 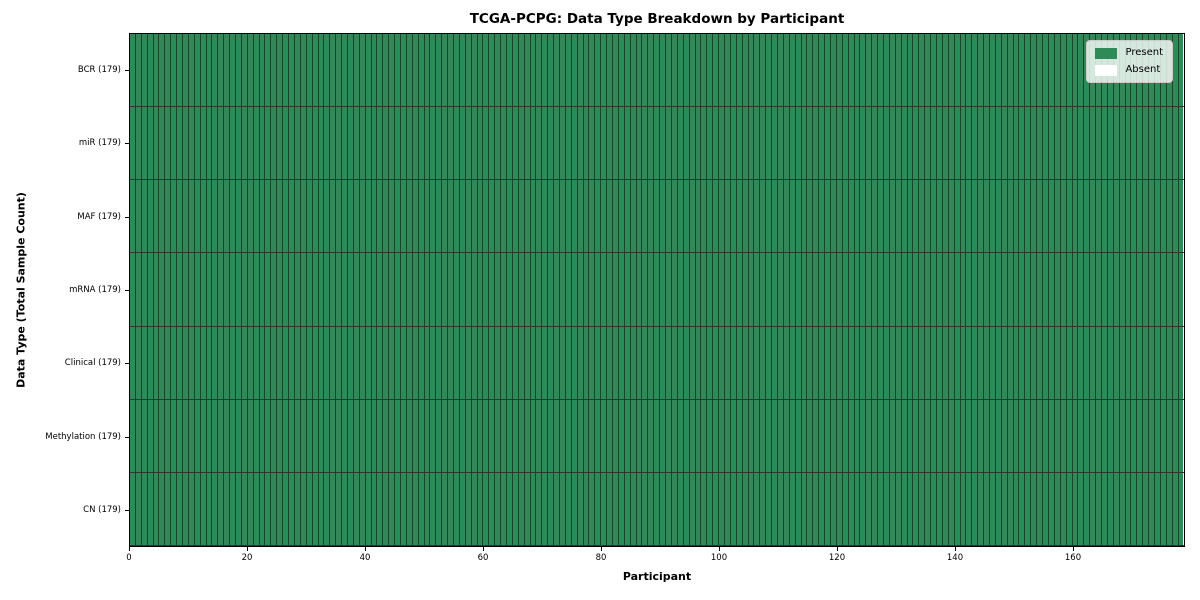 What do you see at coordinates (1073, 558) in the screenshot?
I see `x-tick-label: 160` at bounding box center [1073, 558].